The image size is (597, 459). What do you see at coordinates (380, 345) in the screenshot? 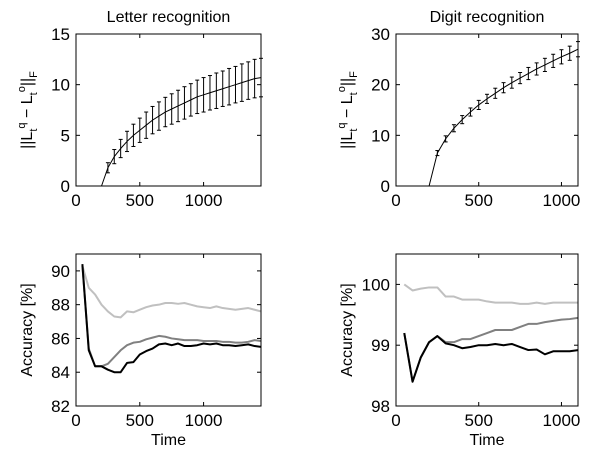
I see `y-tick-label: 99` at bounding box center [380, 345].